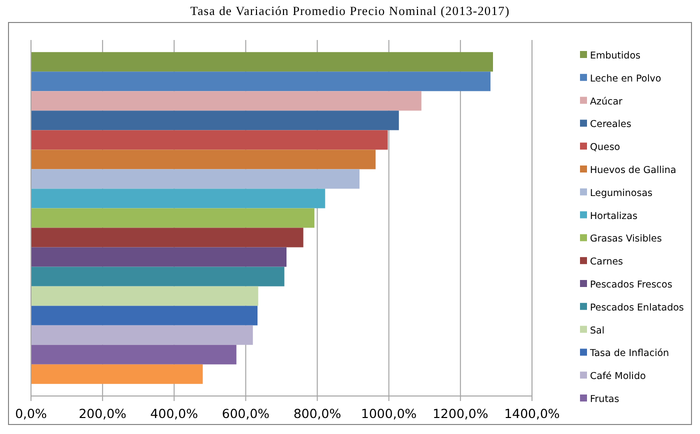 This screenshot has height=434, width=700. What do you see at coordinates (606, 102) in the screenshot?
I see `legend-label: Azúcar` at bounding box center [606, 102].